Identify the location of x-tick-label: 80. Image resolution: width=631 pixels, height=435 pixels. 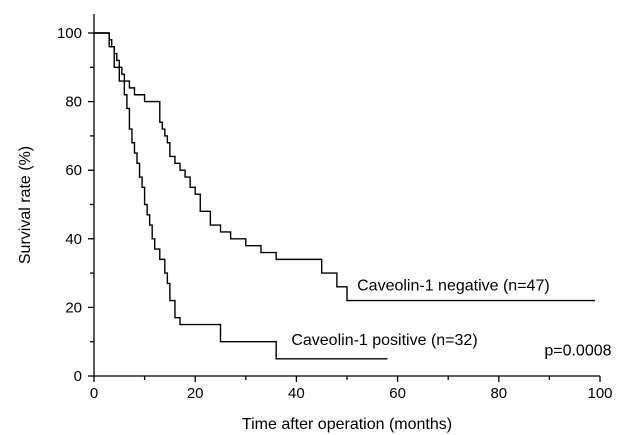
(498, 393).